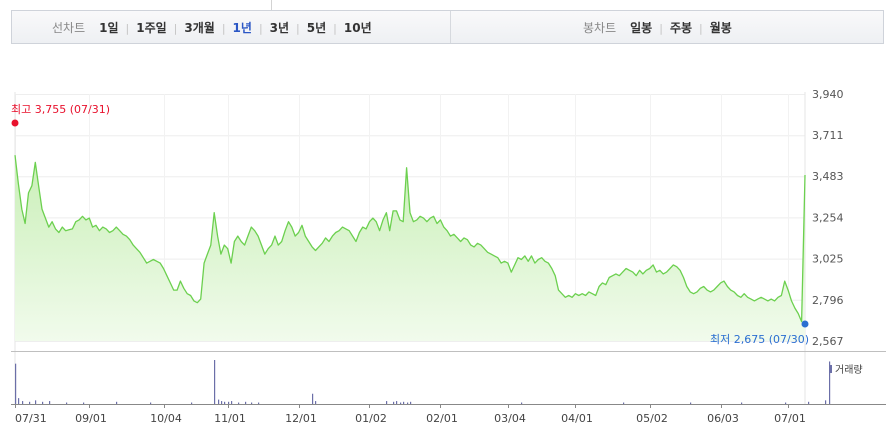 Image resolution: width=886 pixels, height=441 pixels. I want to click on min-label: 최저 2,675 (07/30), so click(759, 339).